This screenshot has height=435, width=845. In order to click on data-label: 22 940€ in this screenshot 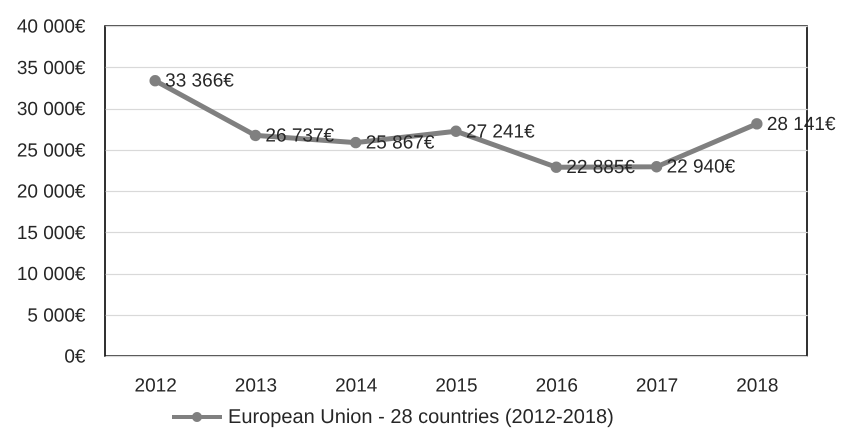, I will do `click(701, 167)`.